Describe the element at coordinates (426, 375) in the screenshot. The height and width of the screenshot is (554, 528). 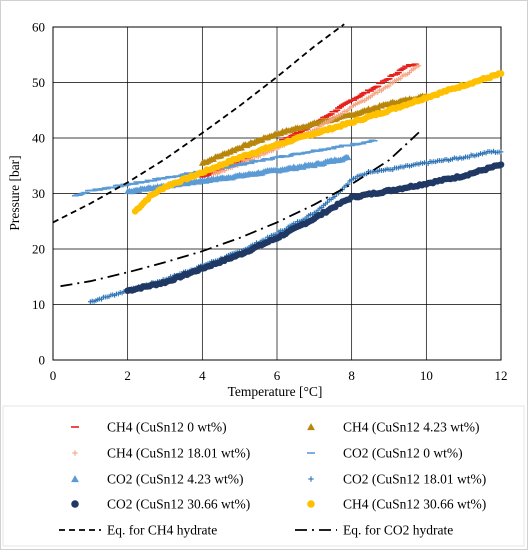
I see `x-tick-label: 10` at that location.